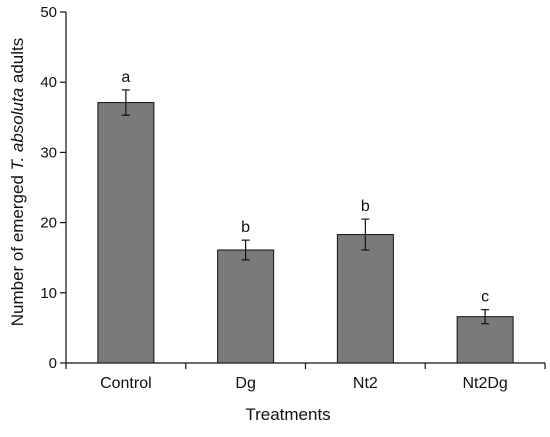 The height and width of the screenshot is (437, 550). I want to click on y-axis-title-suffix: adults, so click(17, 63).